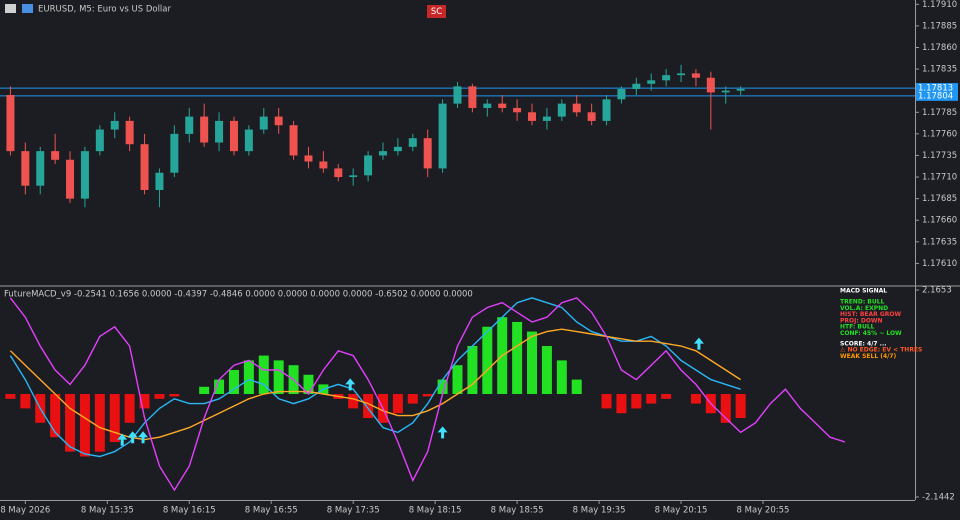  I want to click on badge: SC, so click(436, 12).